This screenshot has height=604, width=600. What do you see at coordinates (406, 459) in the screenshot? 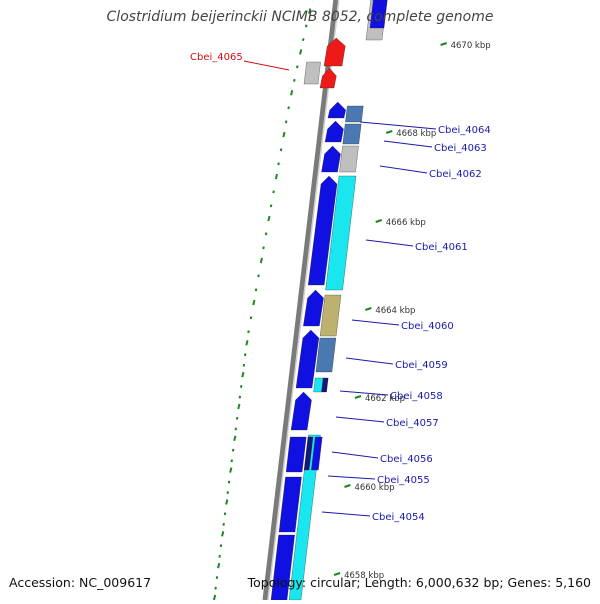
I see `gene-label: Cbei_4056` at bounding box center [406, 459].